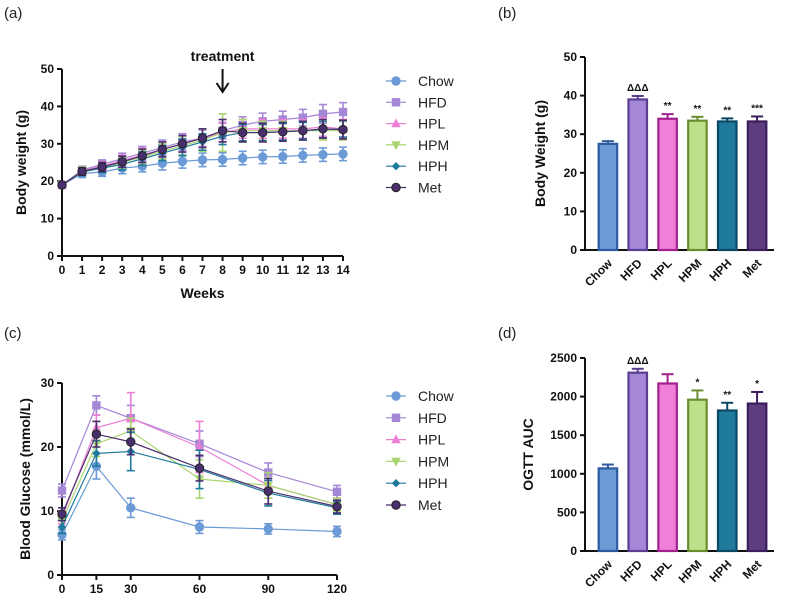 This screenshot has height=615, width=787. I want to click on legend-label: Chow, so click(436, 81).